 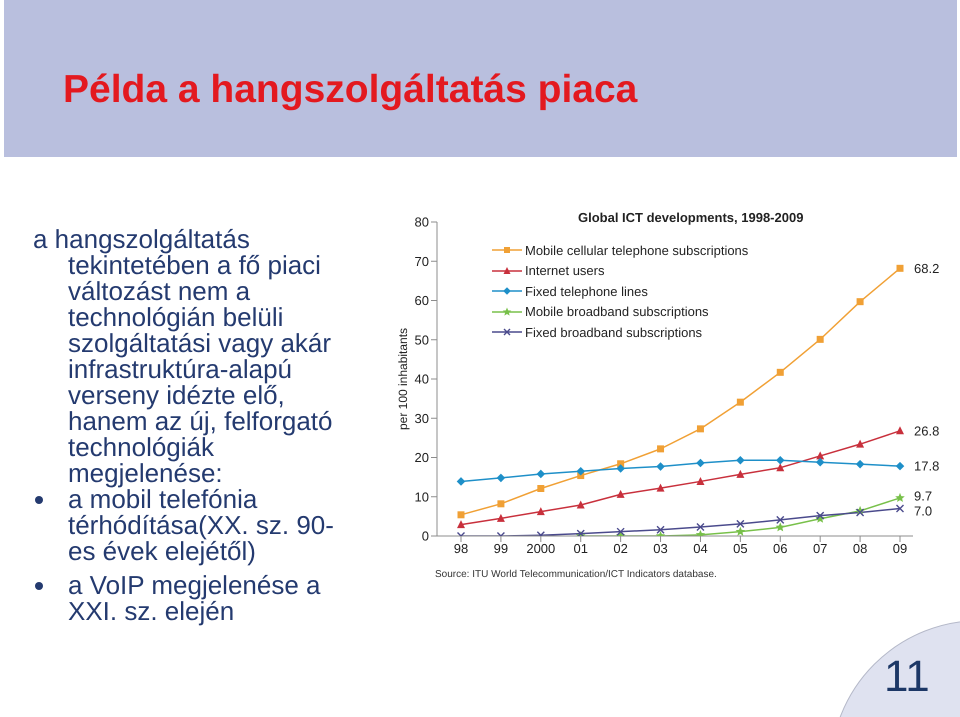 What do you see at coordinates (421, 300) in the screenshot?
I see `y-tick-label: 60` at bounding box center [421, 300].